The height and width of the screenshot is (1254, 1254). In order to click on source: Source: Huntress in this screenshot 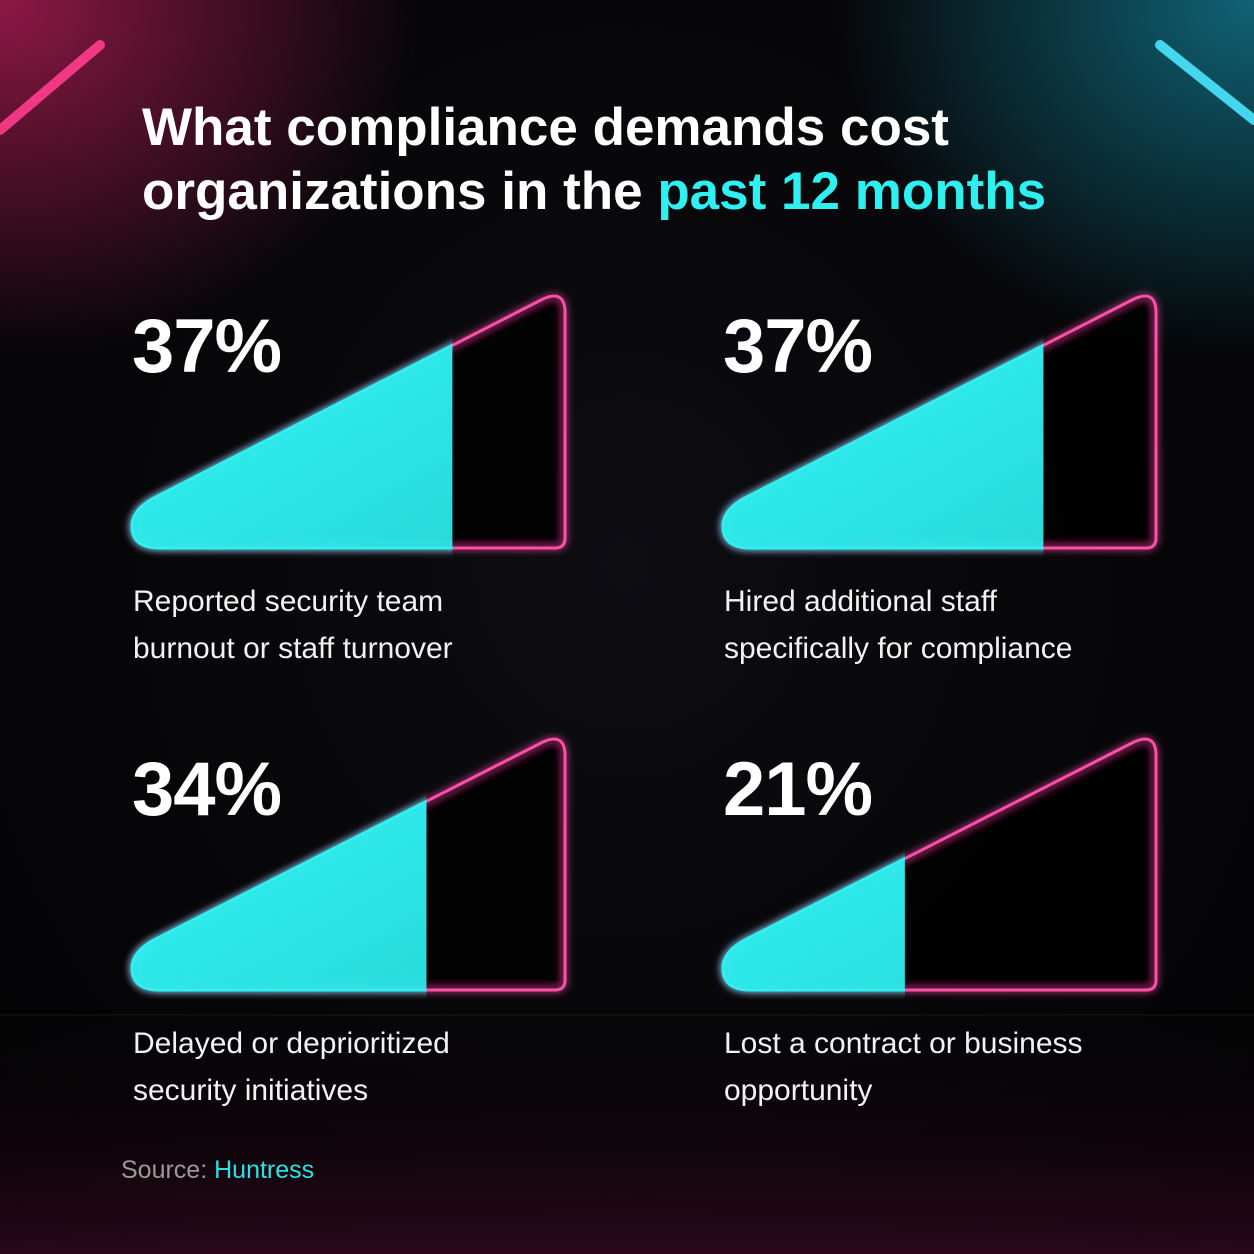, I will do `click(217, 1170)`.